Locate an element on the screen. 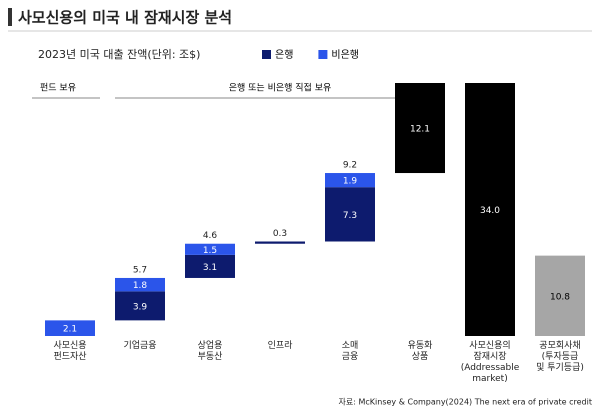 The width and height of the screenshot is (600, 415). value-label: 3.9 is located at coordinates (140, 307).